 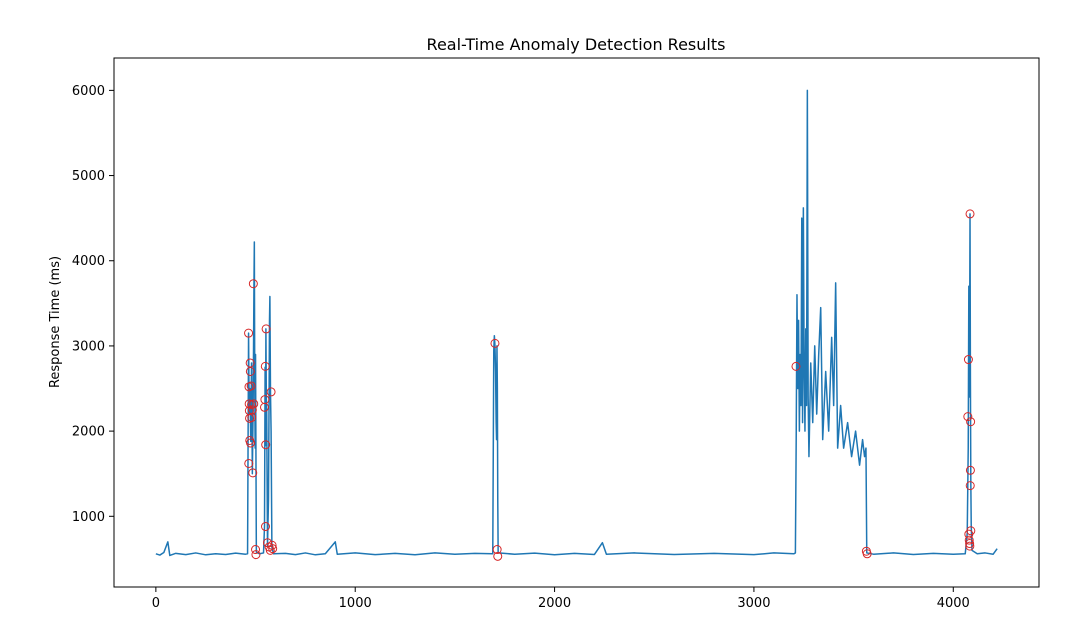 I want to click on x-tick-label: 4000, so click(x=953, y=603).